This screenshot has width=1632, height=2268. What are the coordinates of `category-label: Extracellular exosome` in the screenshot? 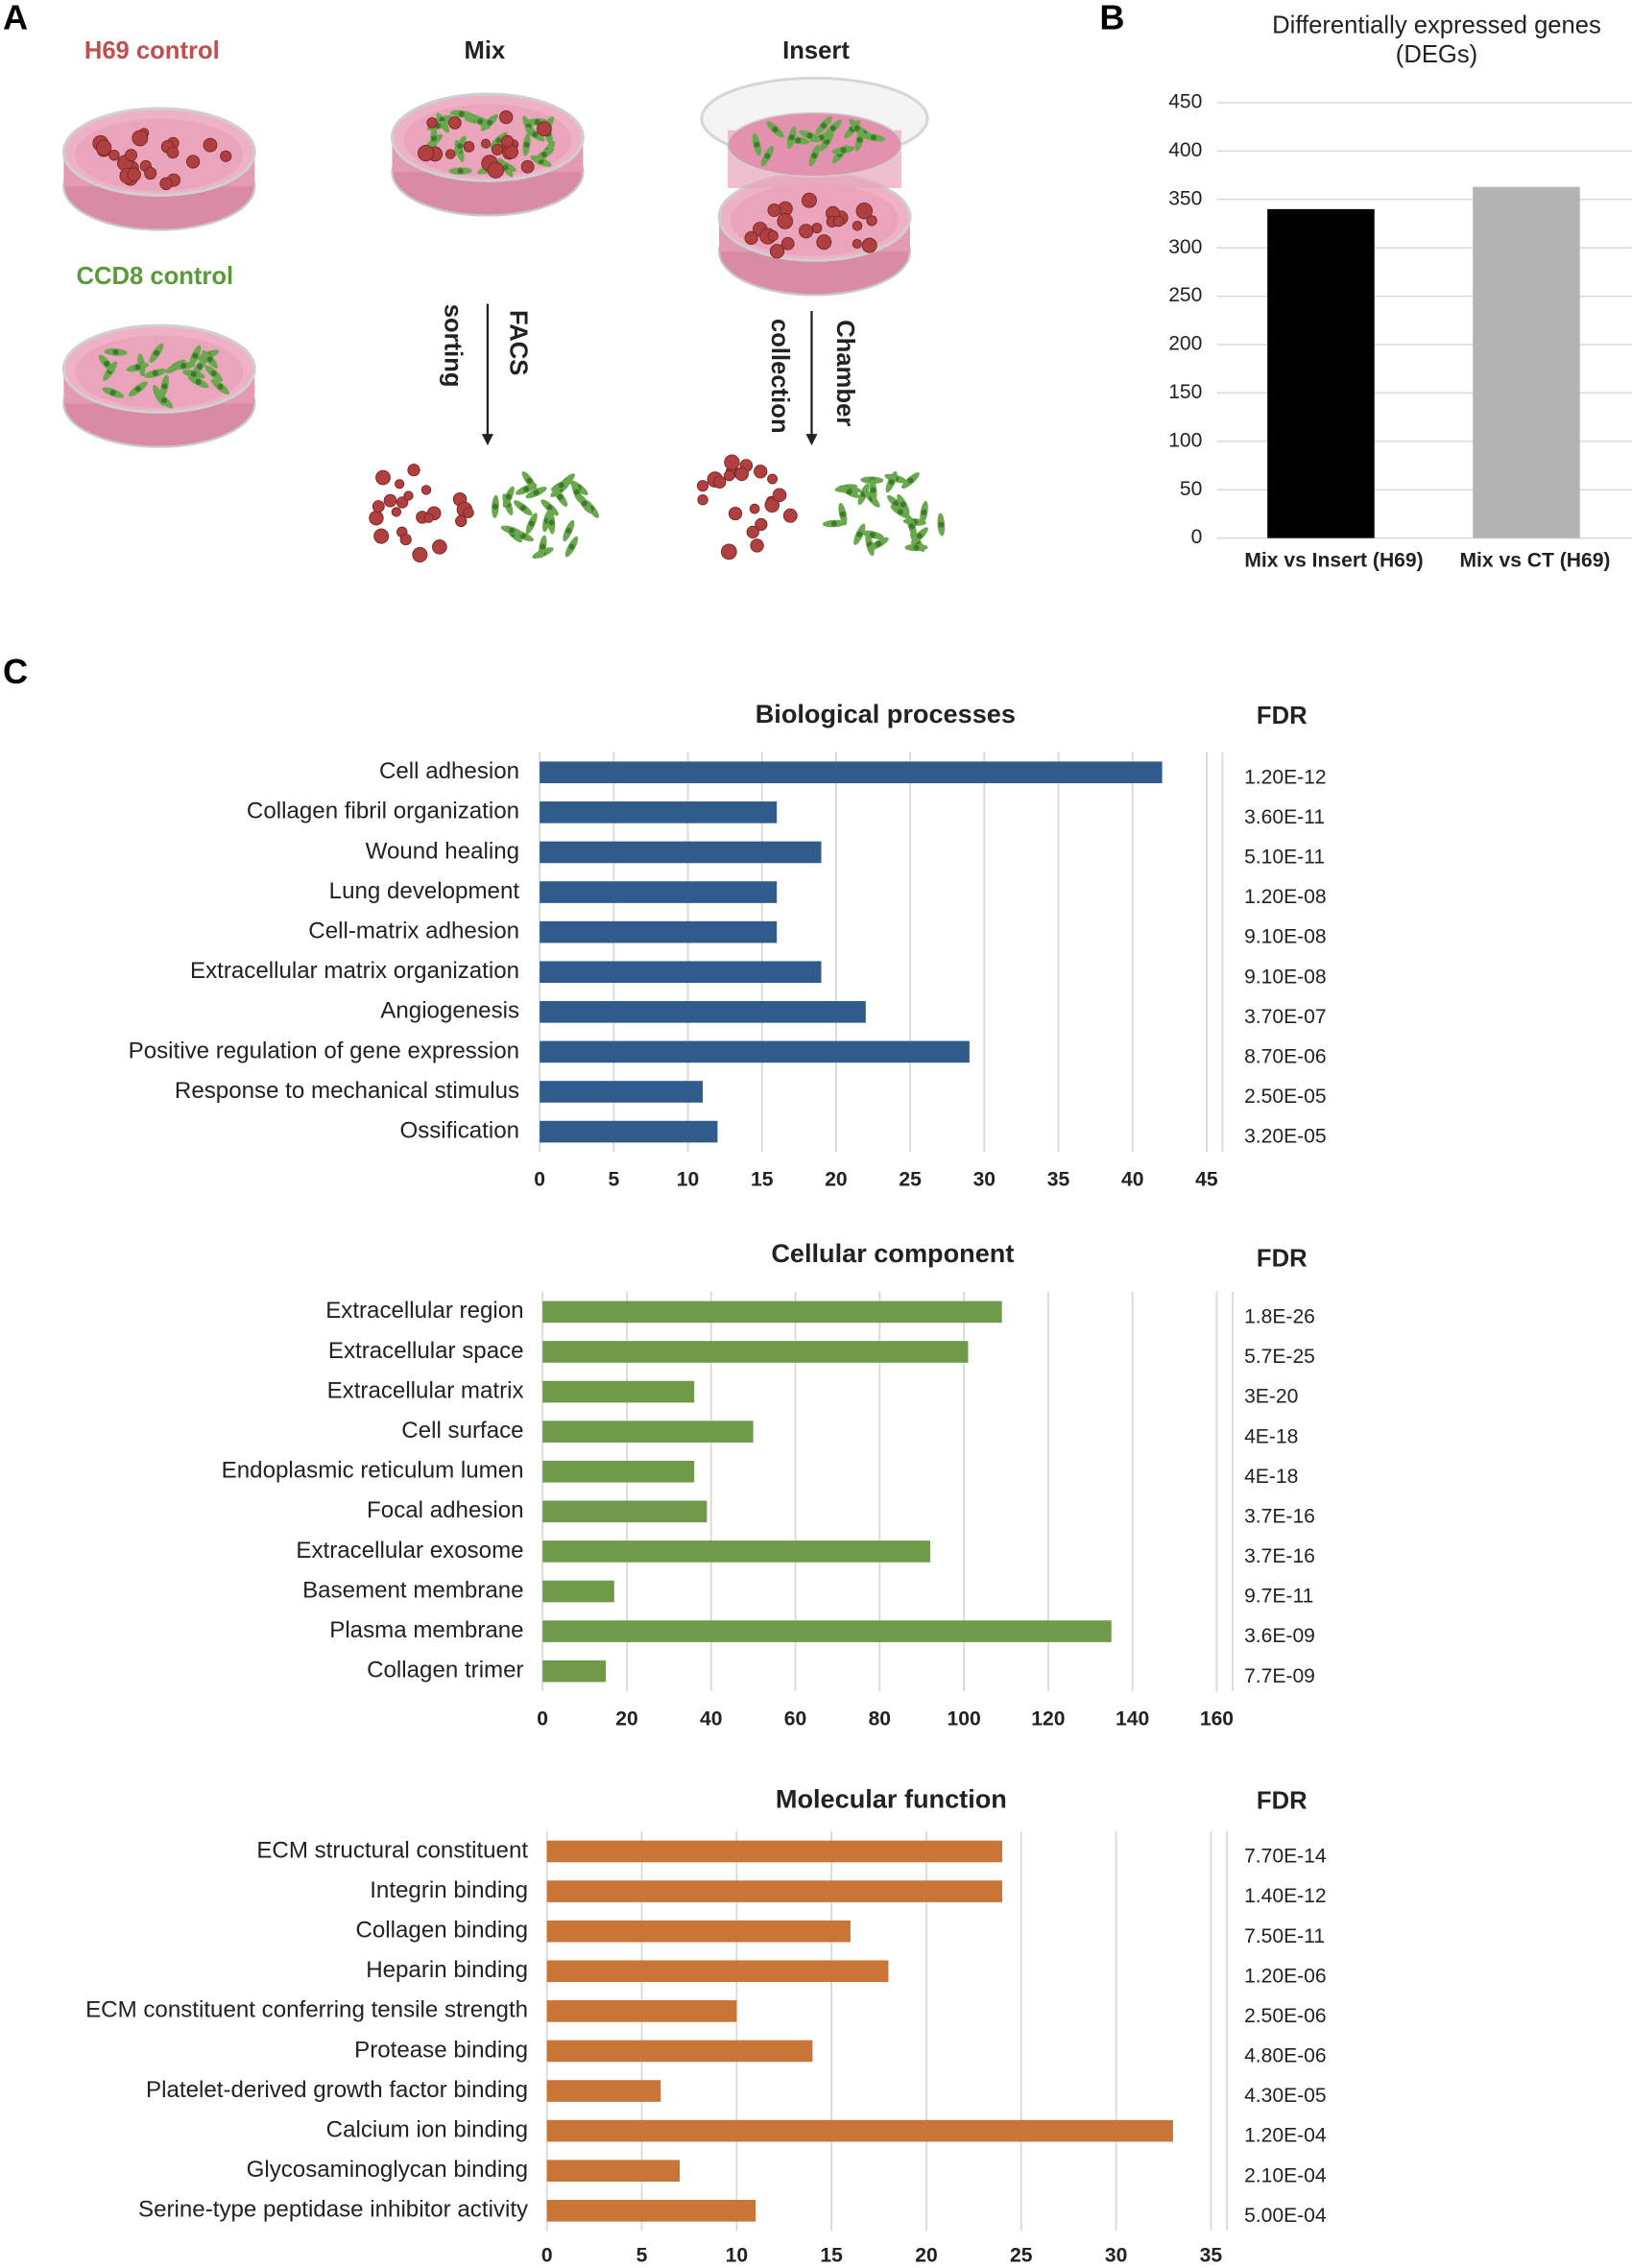 It's located at (410, 1551).